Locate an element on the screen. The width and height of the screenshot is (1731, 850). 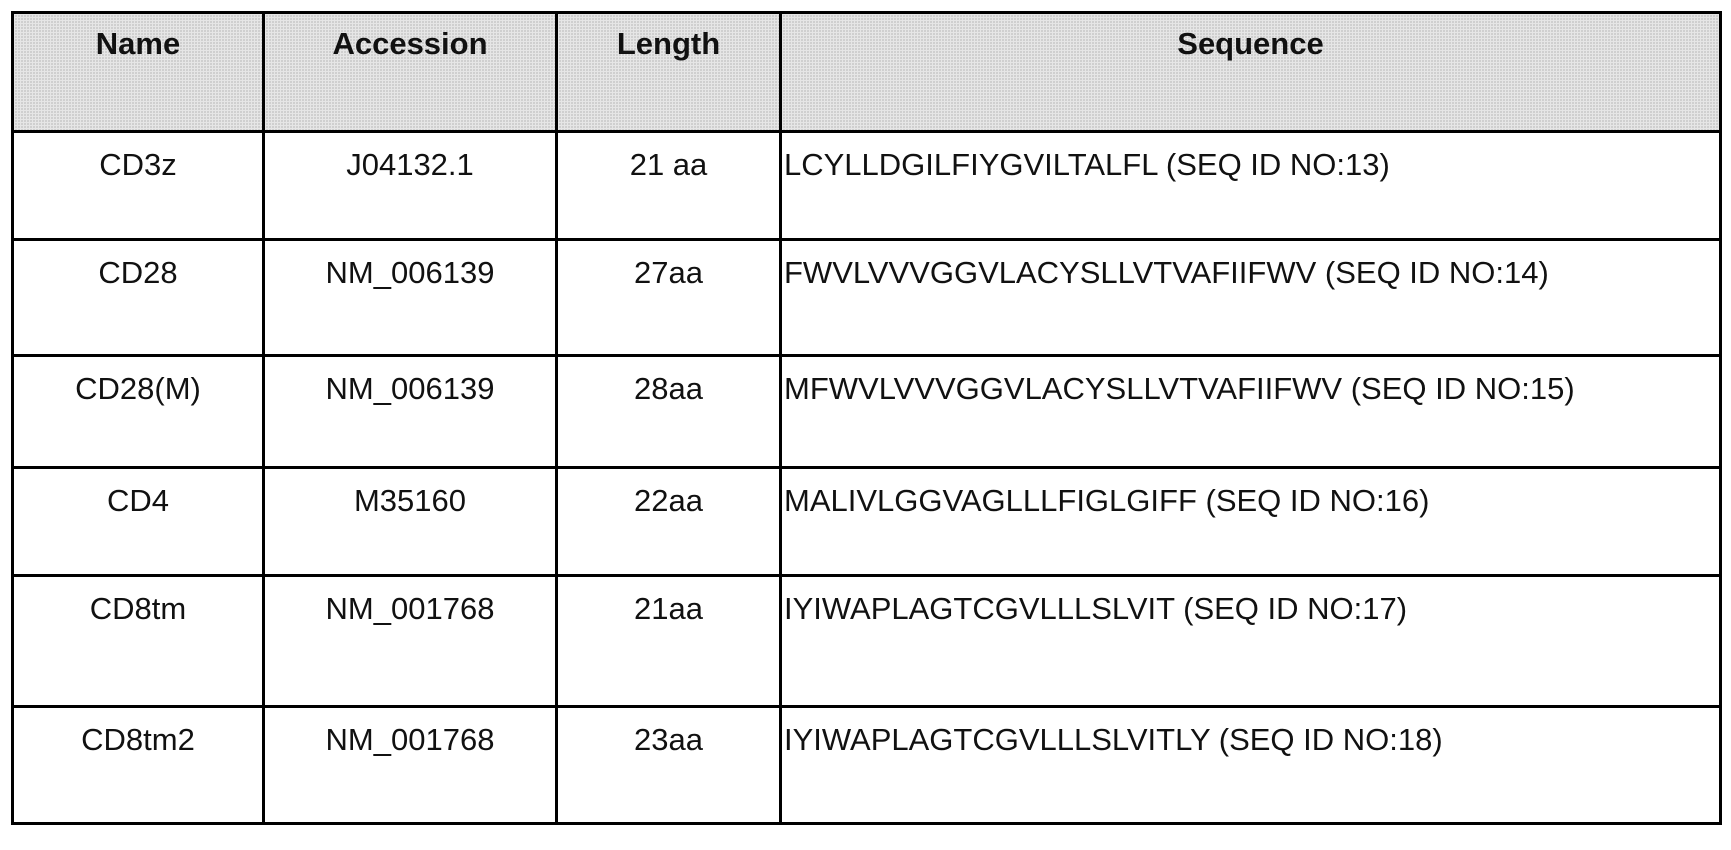
table-cell: M35160 is located at coordinates (410, 522).